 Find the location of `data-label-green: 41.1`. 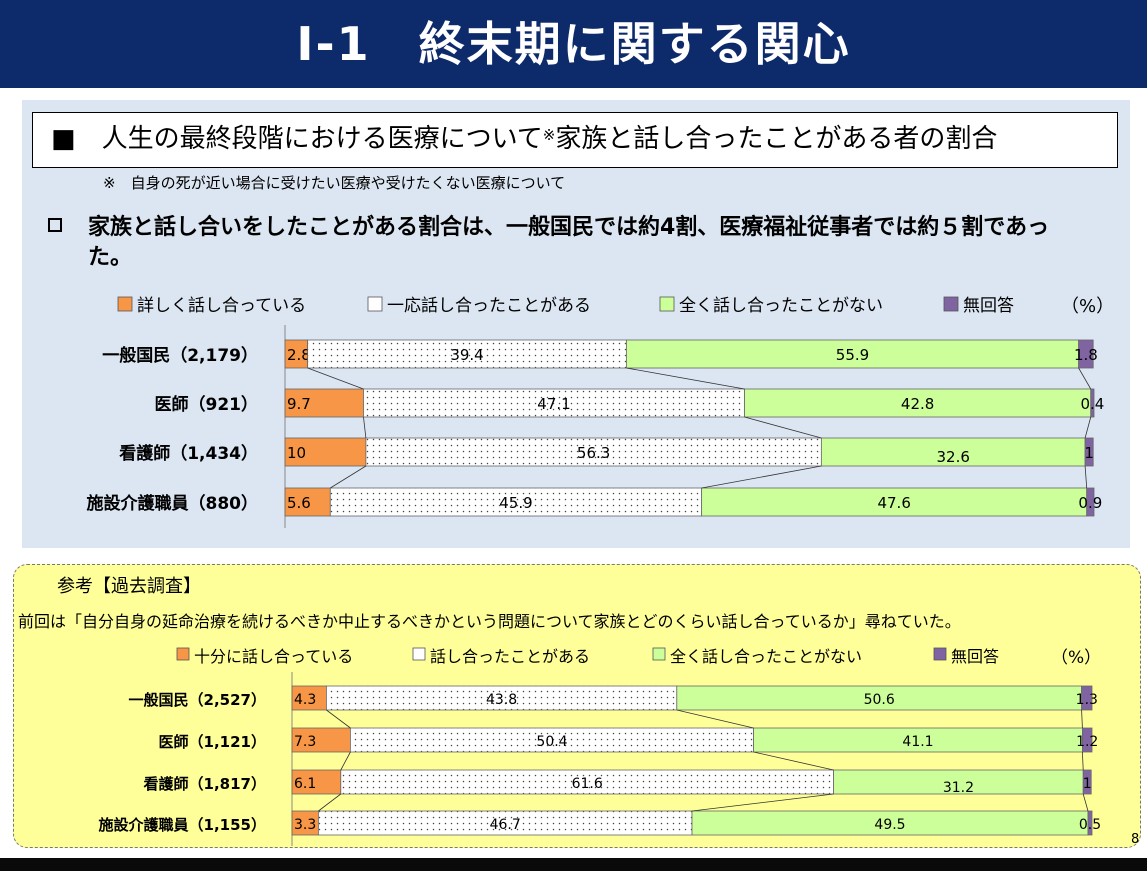

data-label-green: 41.1 is located at coordinates (917, 742).